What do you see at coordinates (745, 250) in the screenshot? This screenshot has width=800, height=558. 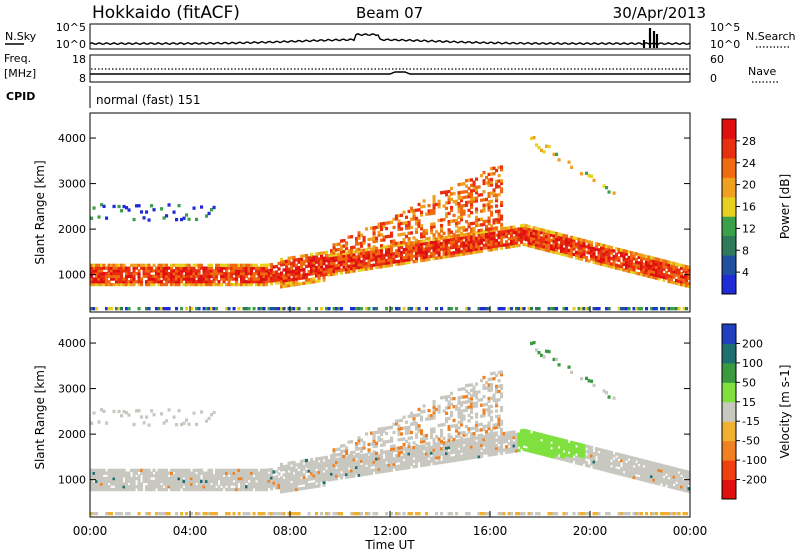 I see `colorbar-tick-label: 8` at bounding box center [745, 250].